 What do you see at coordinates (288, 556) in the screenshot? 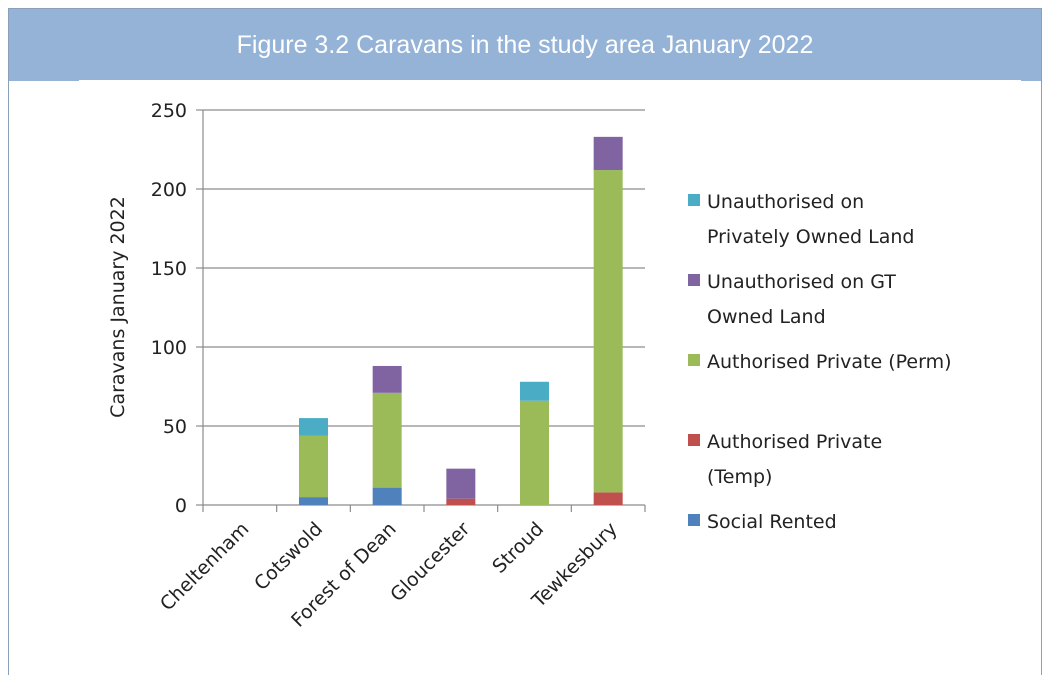
I see `x-category-label: Cotswold` at bounding box center [288, 556].